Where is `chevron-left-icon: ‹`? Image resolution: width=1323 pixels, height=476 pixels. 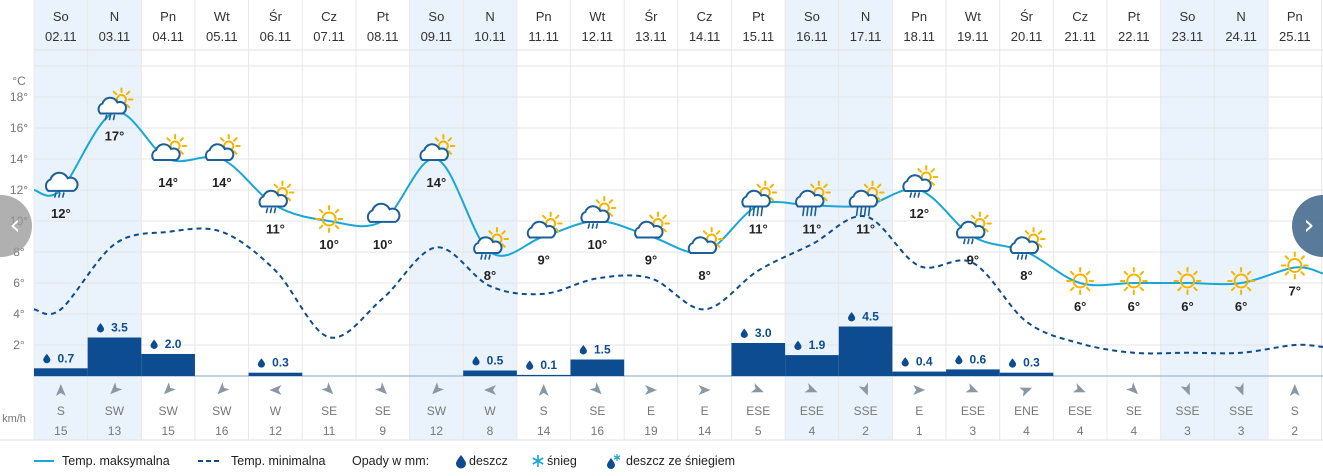
chevron-left-icon: ‹ is located at coordinates (15, 224).